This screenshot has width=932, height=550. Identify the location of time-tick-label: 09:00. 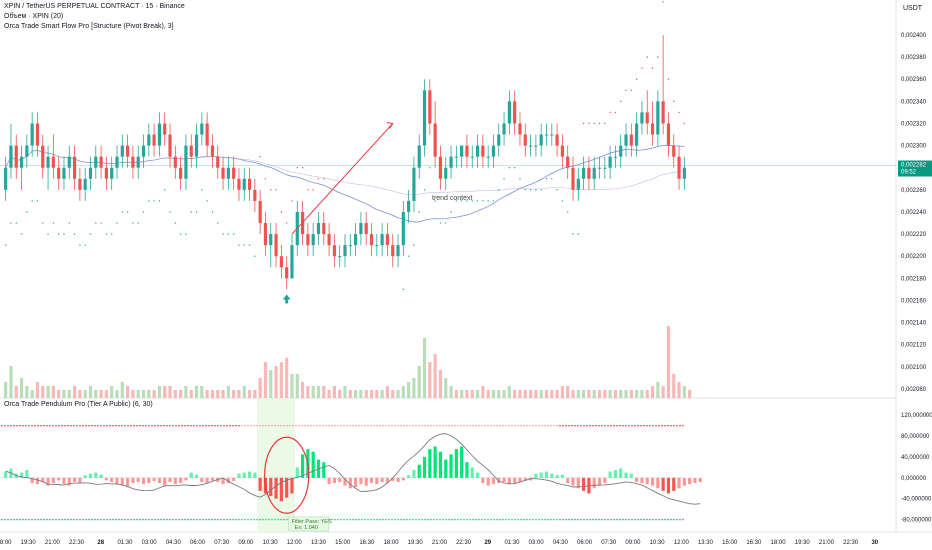
(633, 543).